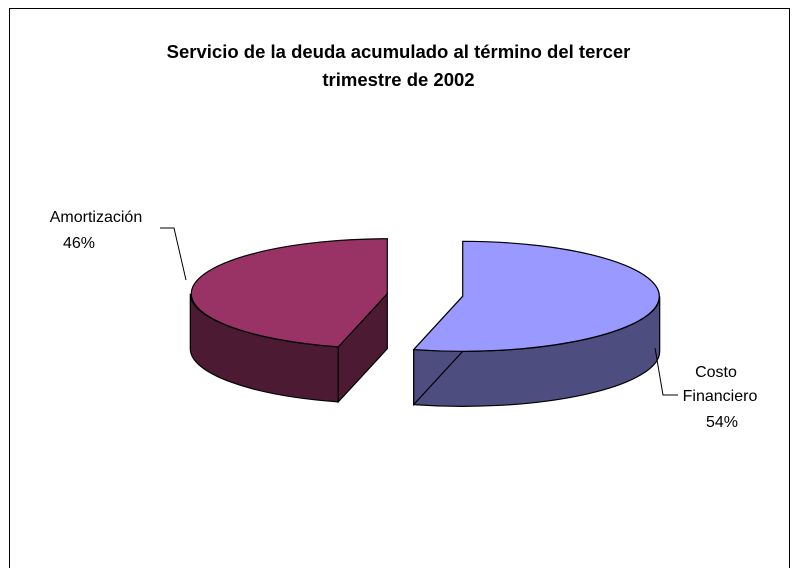  I want to click on pie-slice-costo-financiero-top, so click(536, 296).